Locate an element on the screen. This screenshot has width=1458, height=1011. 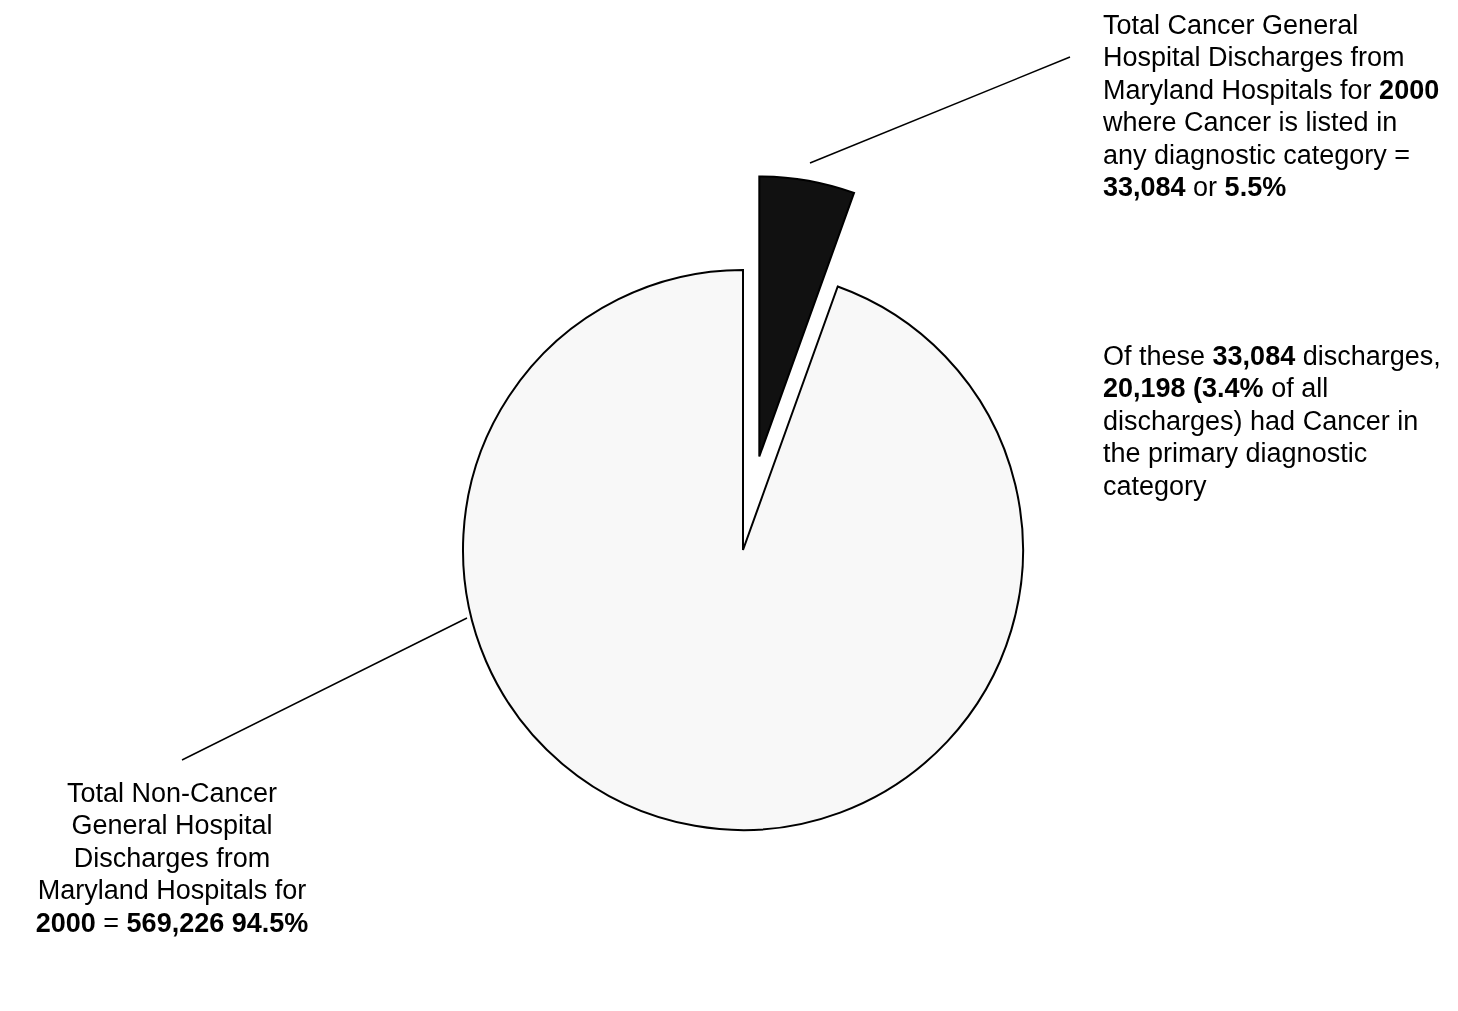
category-label: Total Cancer General Hospital Discharges from Maryland Hospitals for 2000 where Cancer is listed in any diagnostic category = 33,084 or 5.5% is located at coordinates (1271, 106).